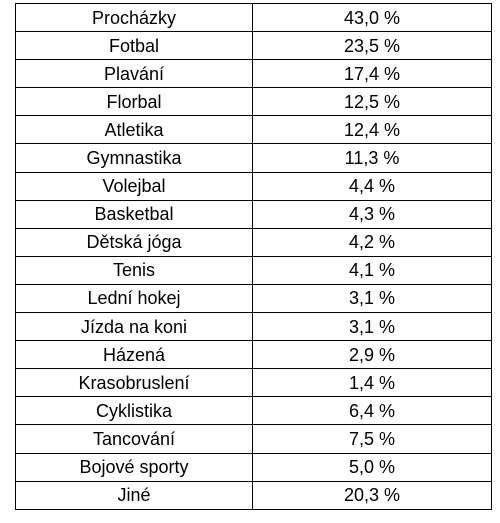 This screenshot has width=500, height=523. I want to click on activity-percent-cell: 2,9 %, so click(372, 355).